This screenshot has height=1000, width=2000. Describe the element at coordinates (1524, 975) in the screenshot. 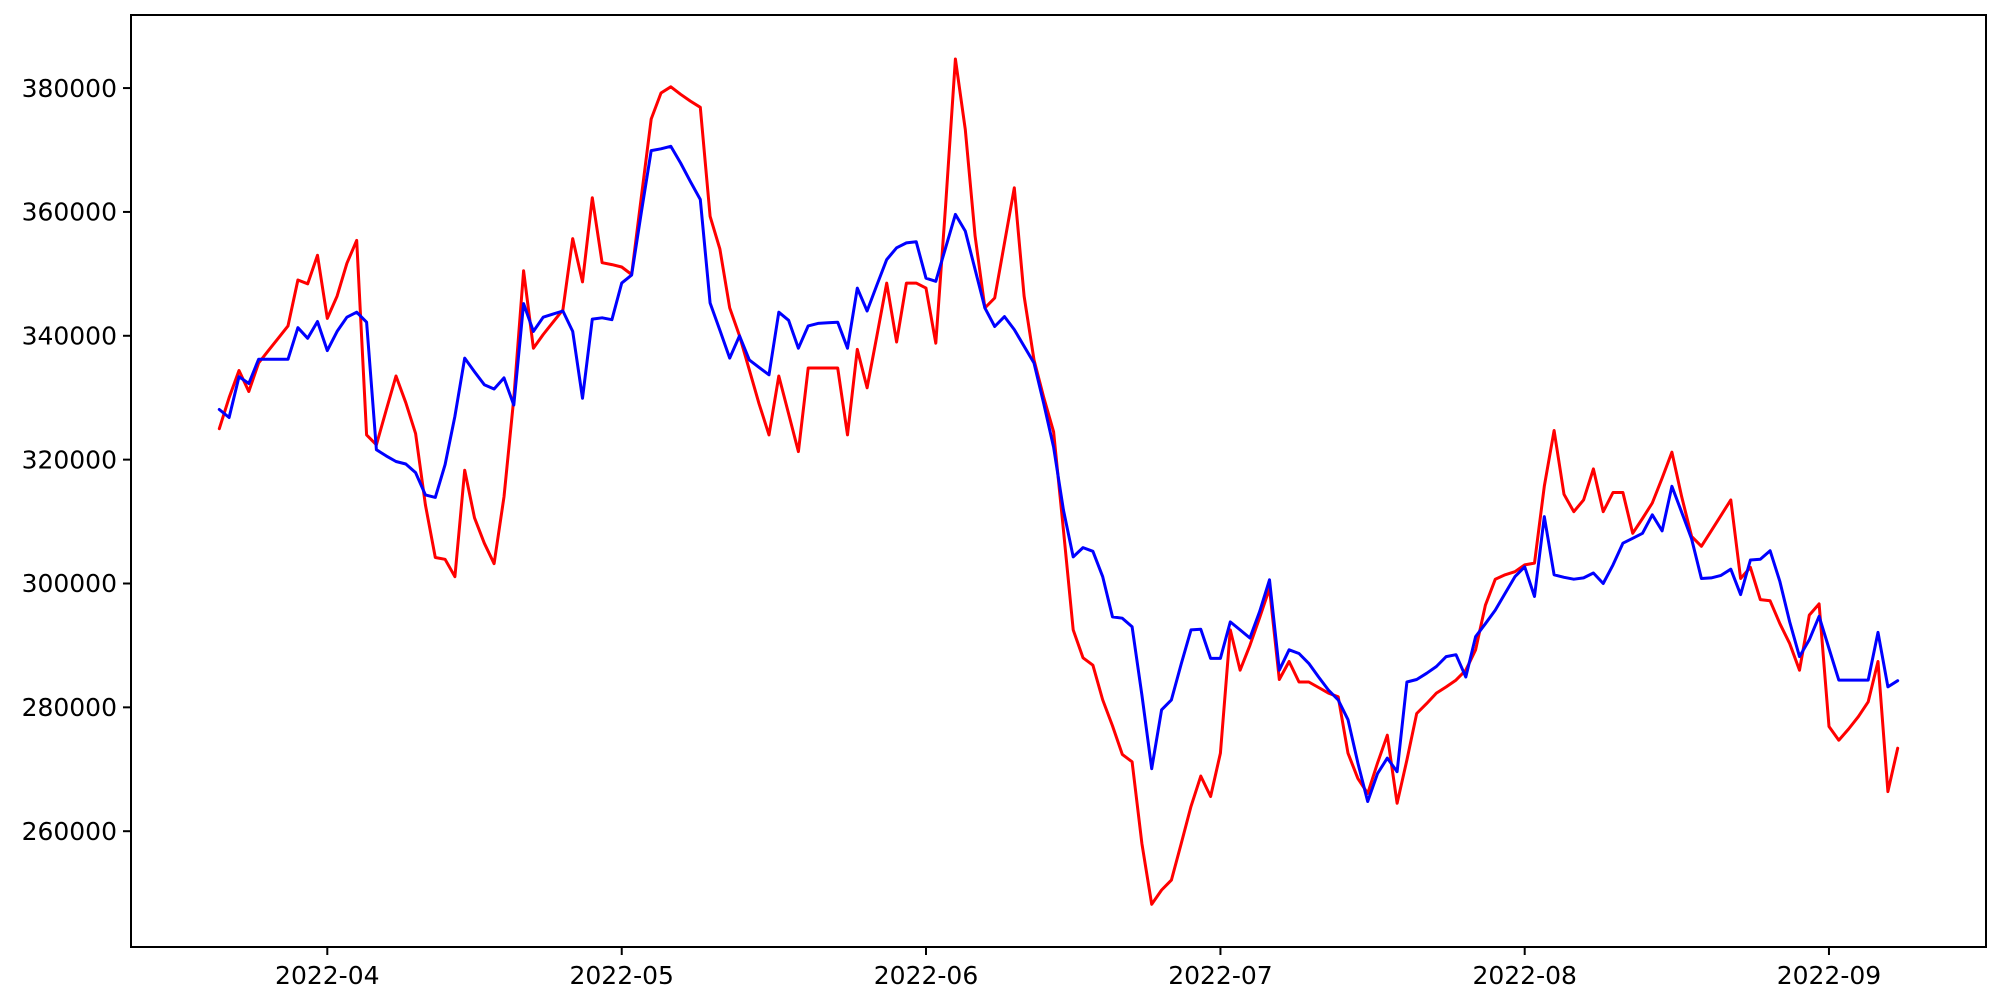

I see `x-tick-label: 2022-08` at that location.